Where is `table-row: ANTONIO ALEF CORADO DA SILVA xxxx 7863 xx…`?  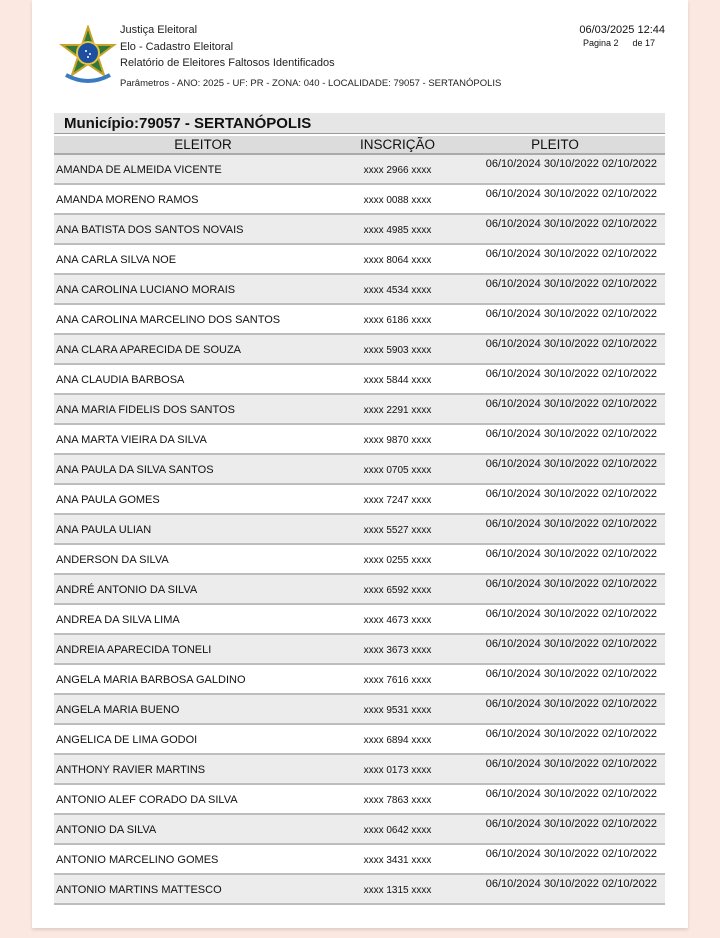
table-row: ANTONIO ALEF CORADO DA SILVA xxxx 7863 xx… is located at coordinates (359, 800).